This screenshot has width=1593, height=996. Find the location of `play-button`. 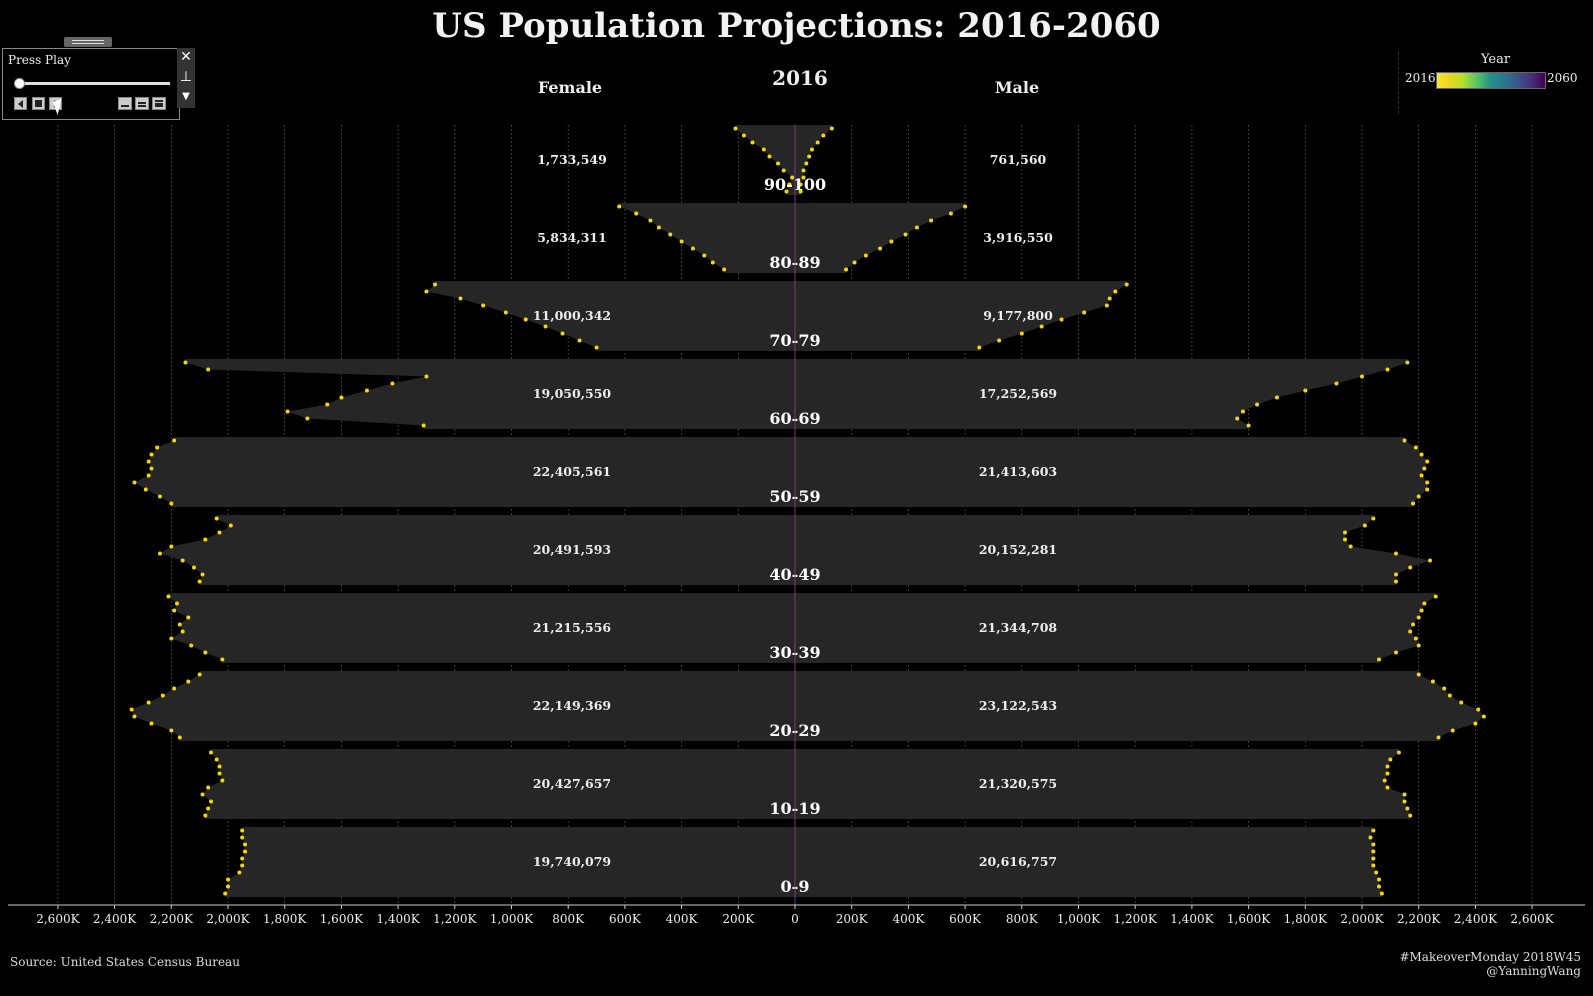

play-button is located at coordinates (55, 103).